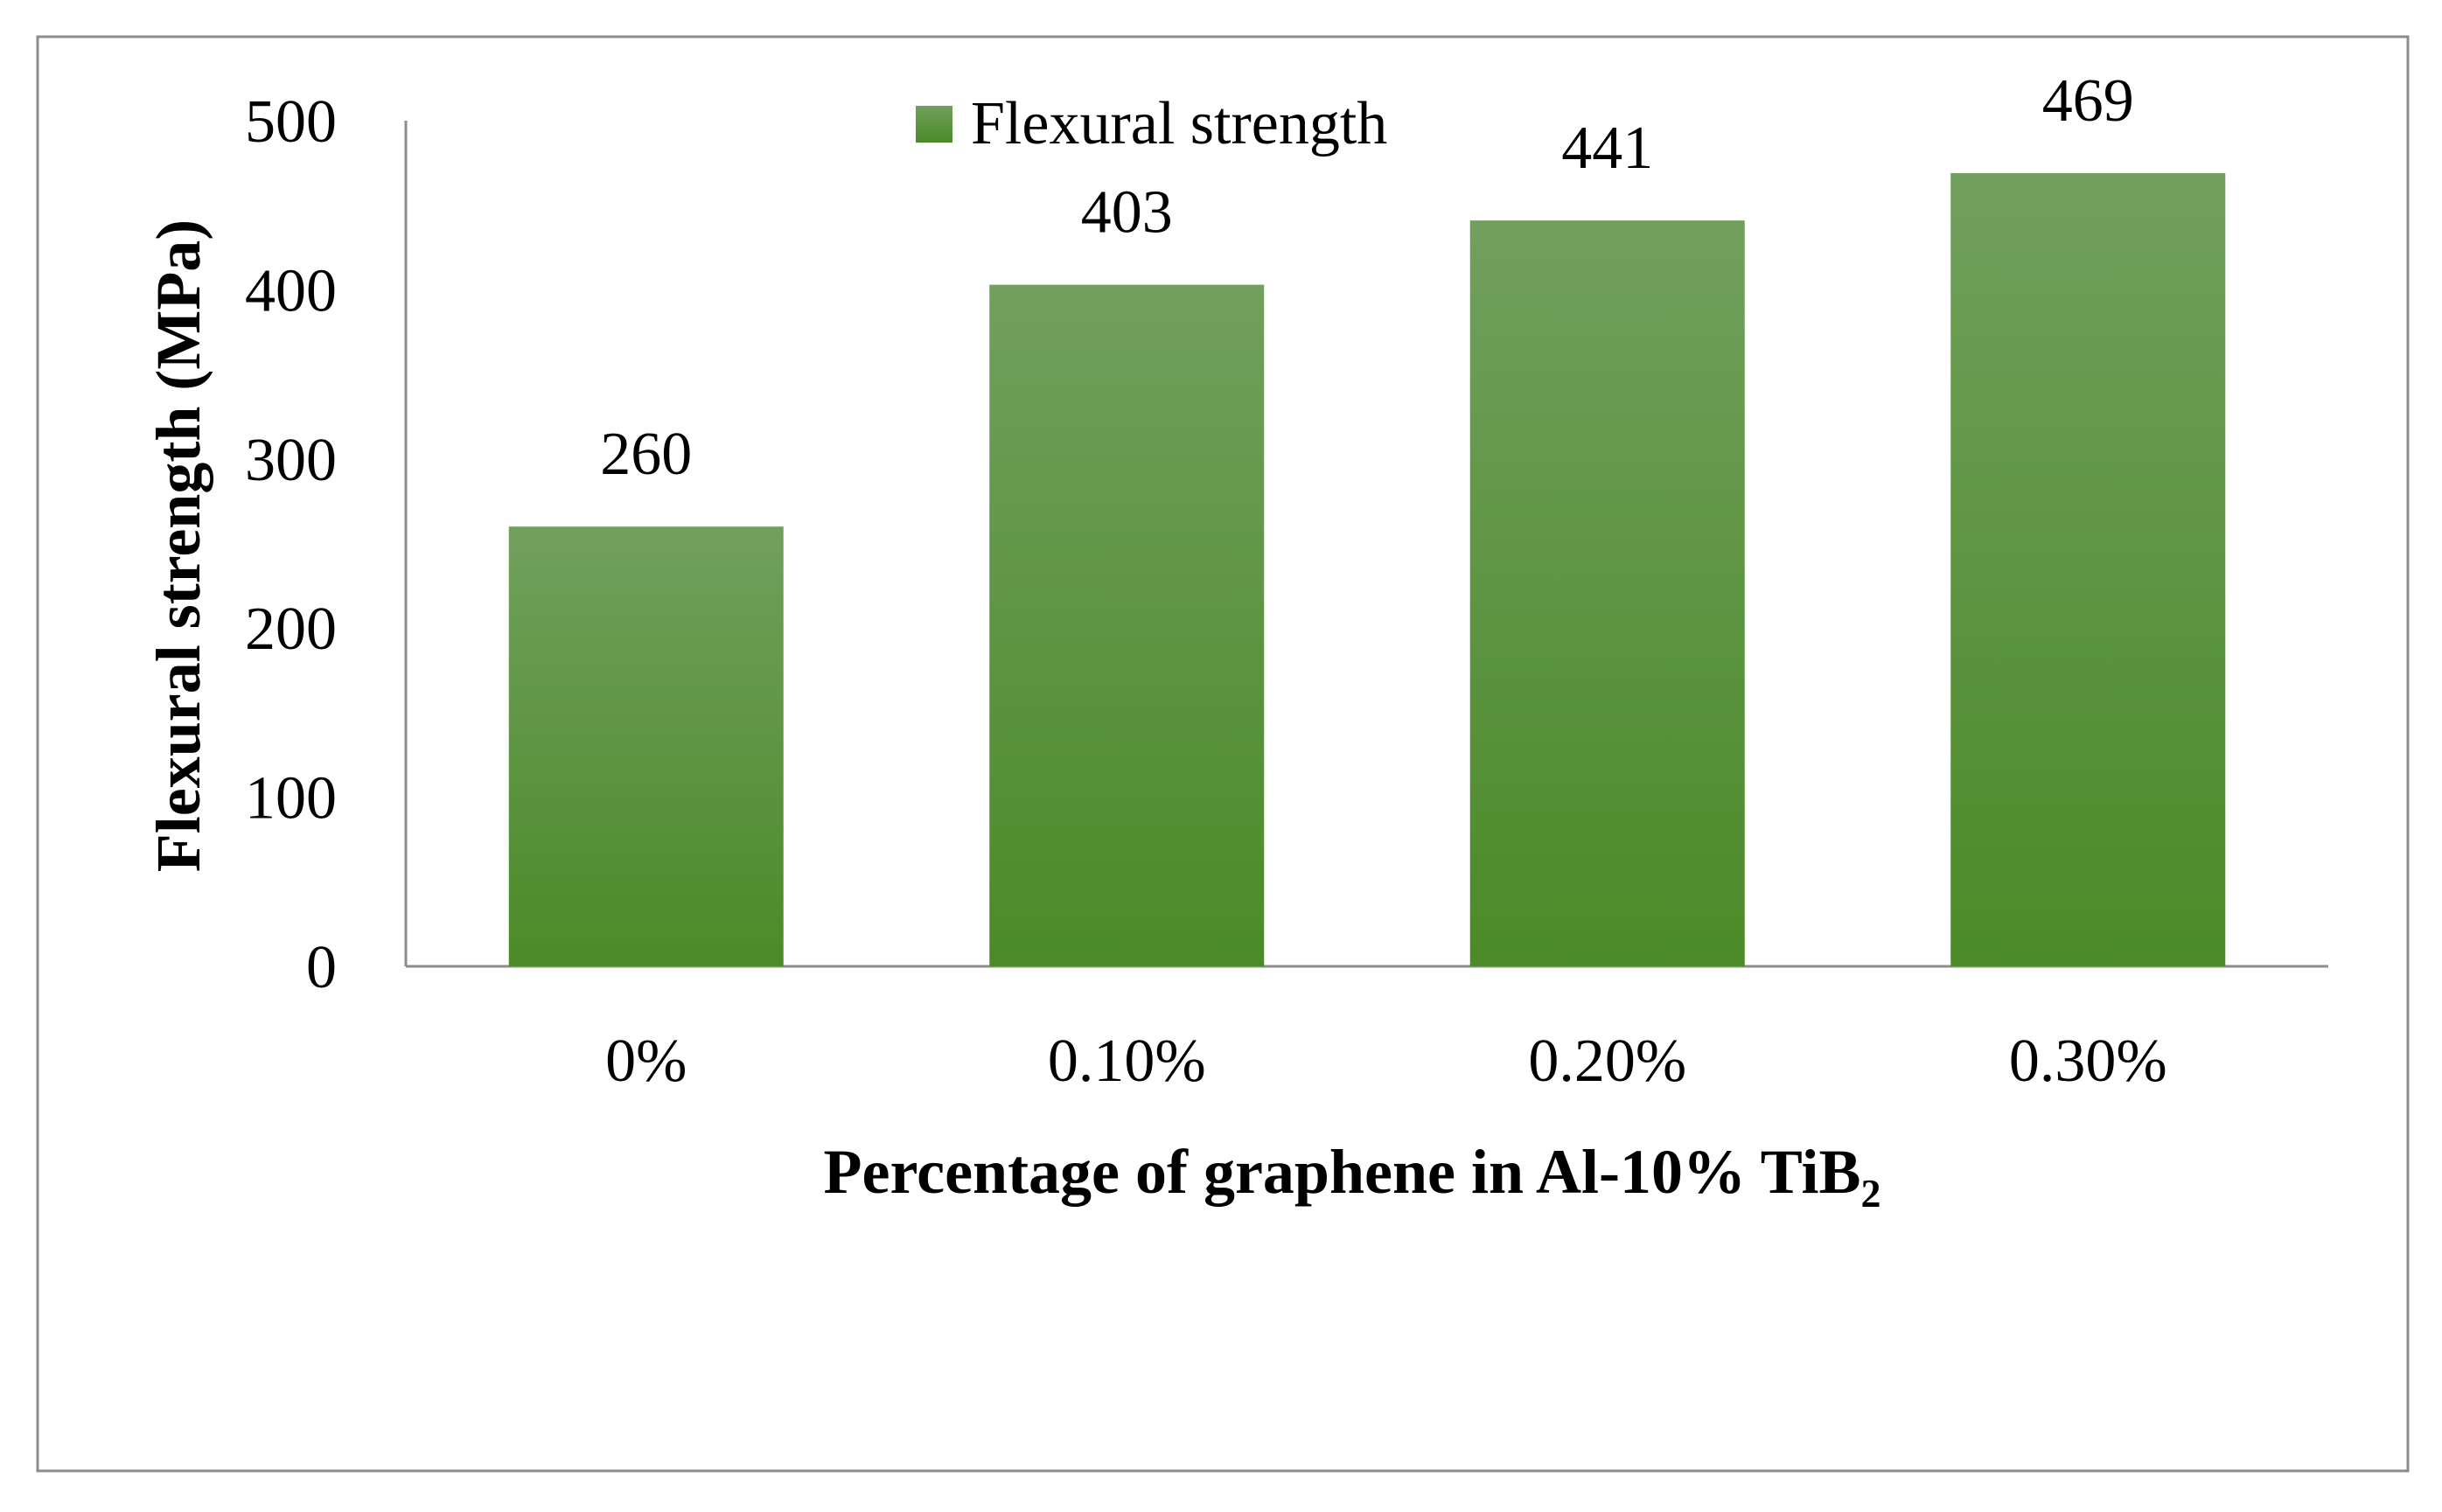  Describe the element at coordinates (2088, 101) in the screenshot. I see `data-label: 469` at that location.